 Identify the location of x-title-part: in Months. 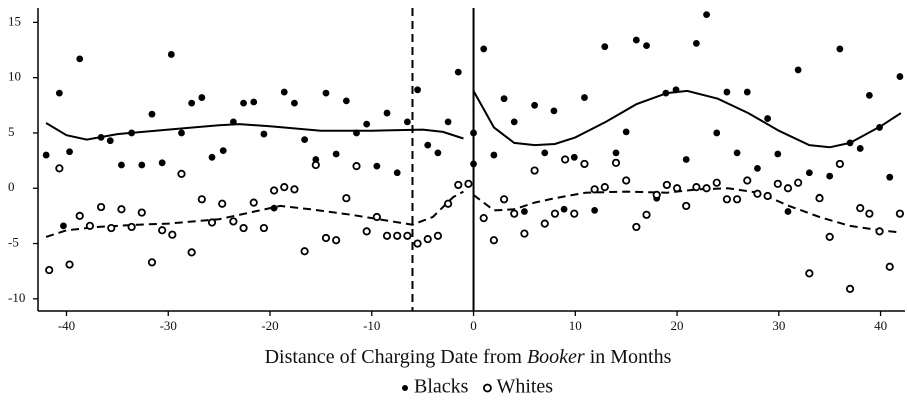
(628, 357).